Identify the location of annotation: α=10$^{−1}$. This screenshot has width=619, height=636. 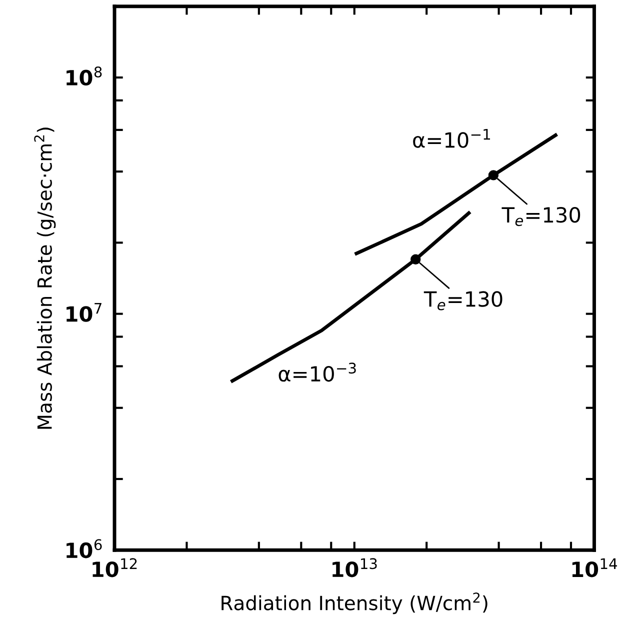
(451, 138).